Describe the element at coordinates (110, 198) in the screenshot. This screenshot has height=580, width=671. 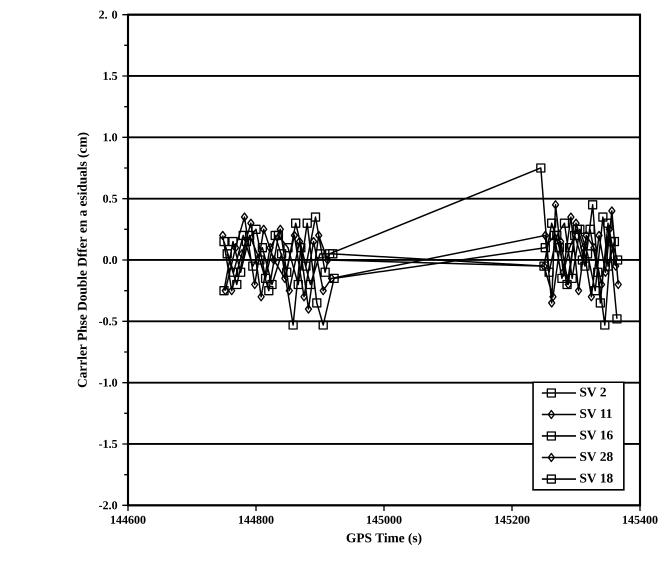
I see `y-tick-label: 0.5` at that location.